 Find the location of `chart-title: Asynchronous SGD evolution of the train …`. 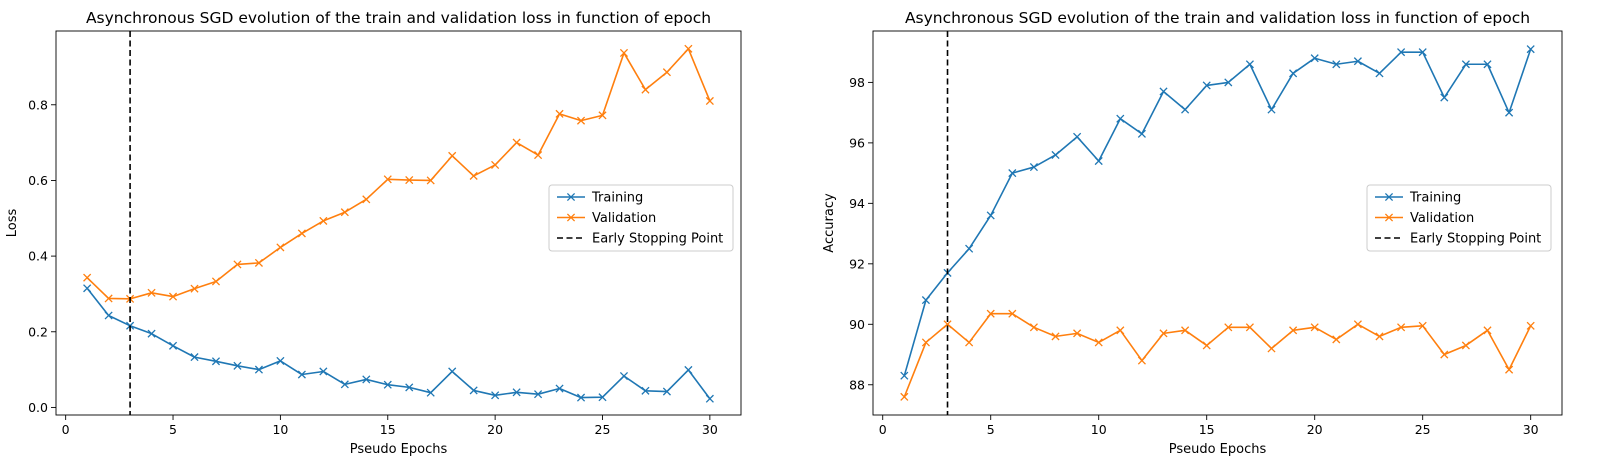

chart-title: Asynchronous SGD evolution of the train … is located at coordinates (398, 18).